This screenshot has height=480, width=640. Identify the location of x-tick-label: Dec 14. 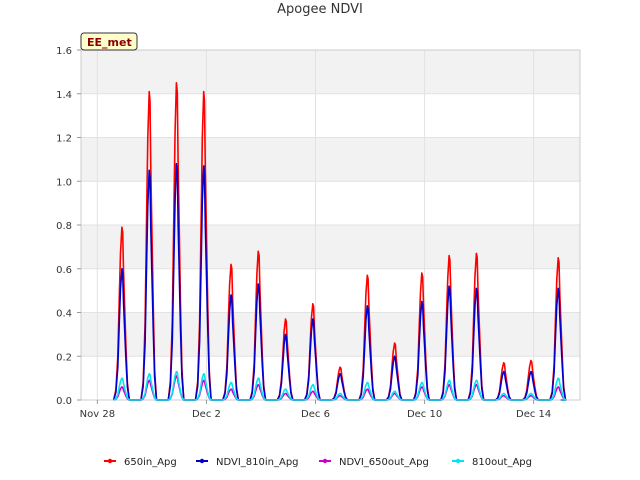
(533, 414).